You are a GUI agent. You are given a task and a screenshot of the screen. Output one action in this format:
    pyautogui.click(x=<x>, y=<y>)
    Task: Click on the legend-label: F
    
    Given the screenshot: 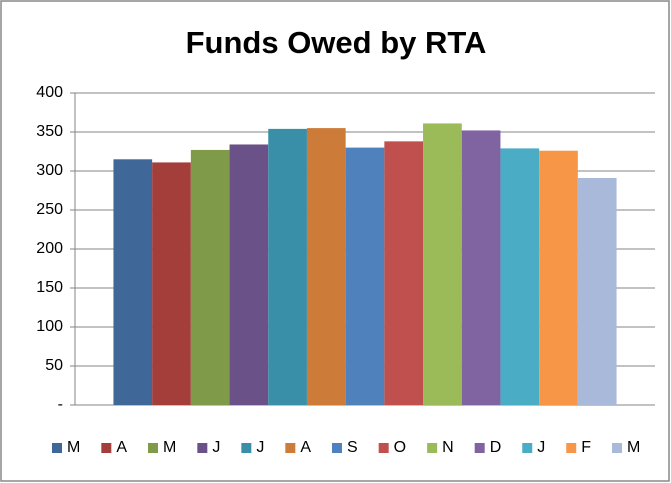 What is the action you would take?
    pyautogui.click(x=586, y=447)
    